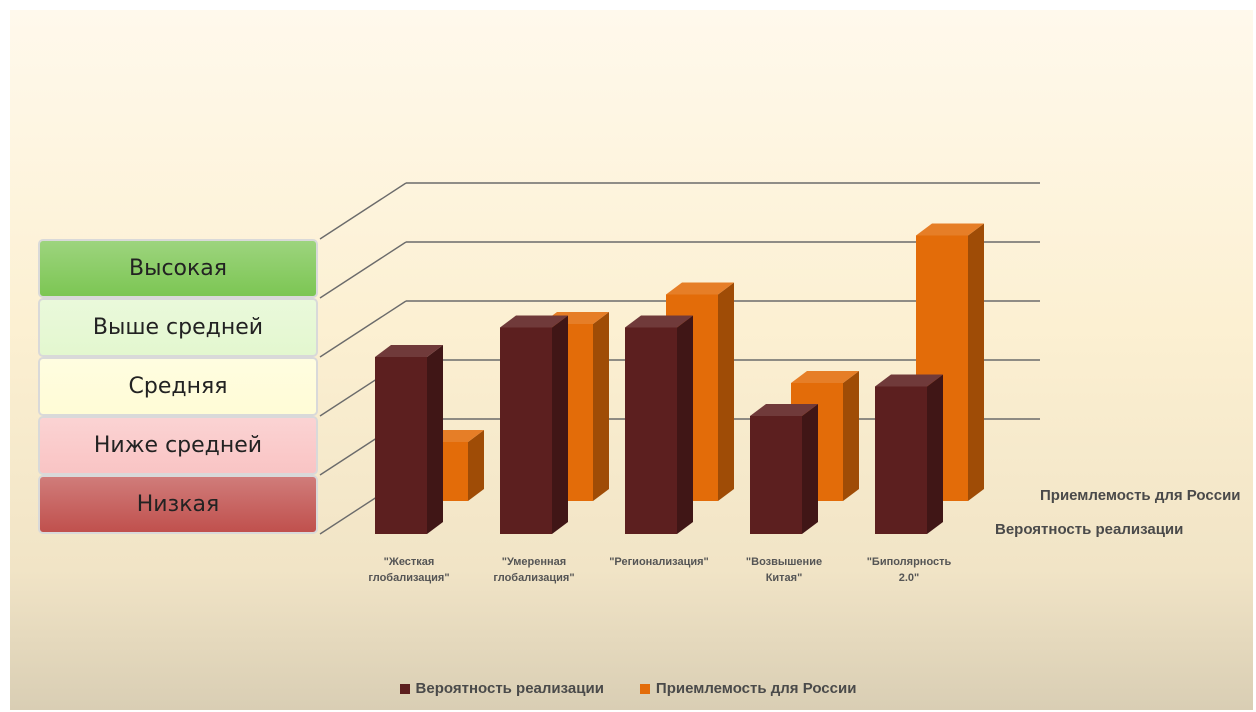  Describe the element at coordinates (1089, 529) in the screenshot. I see `depth-label-probability: Вероятность реализации` at that location.